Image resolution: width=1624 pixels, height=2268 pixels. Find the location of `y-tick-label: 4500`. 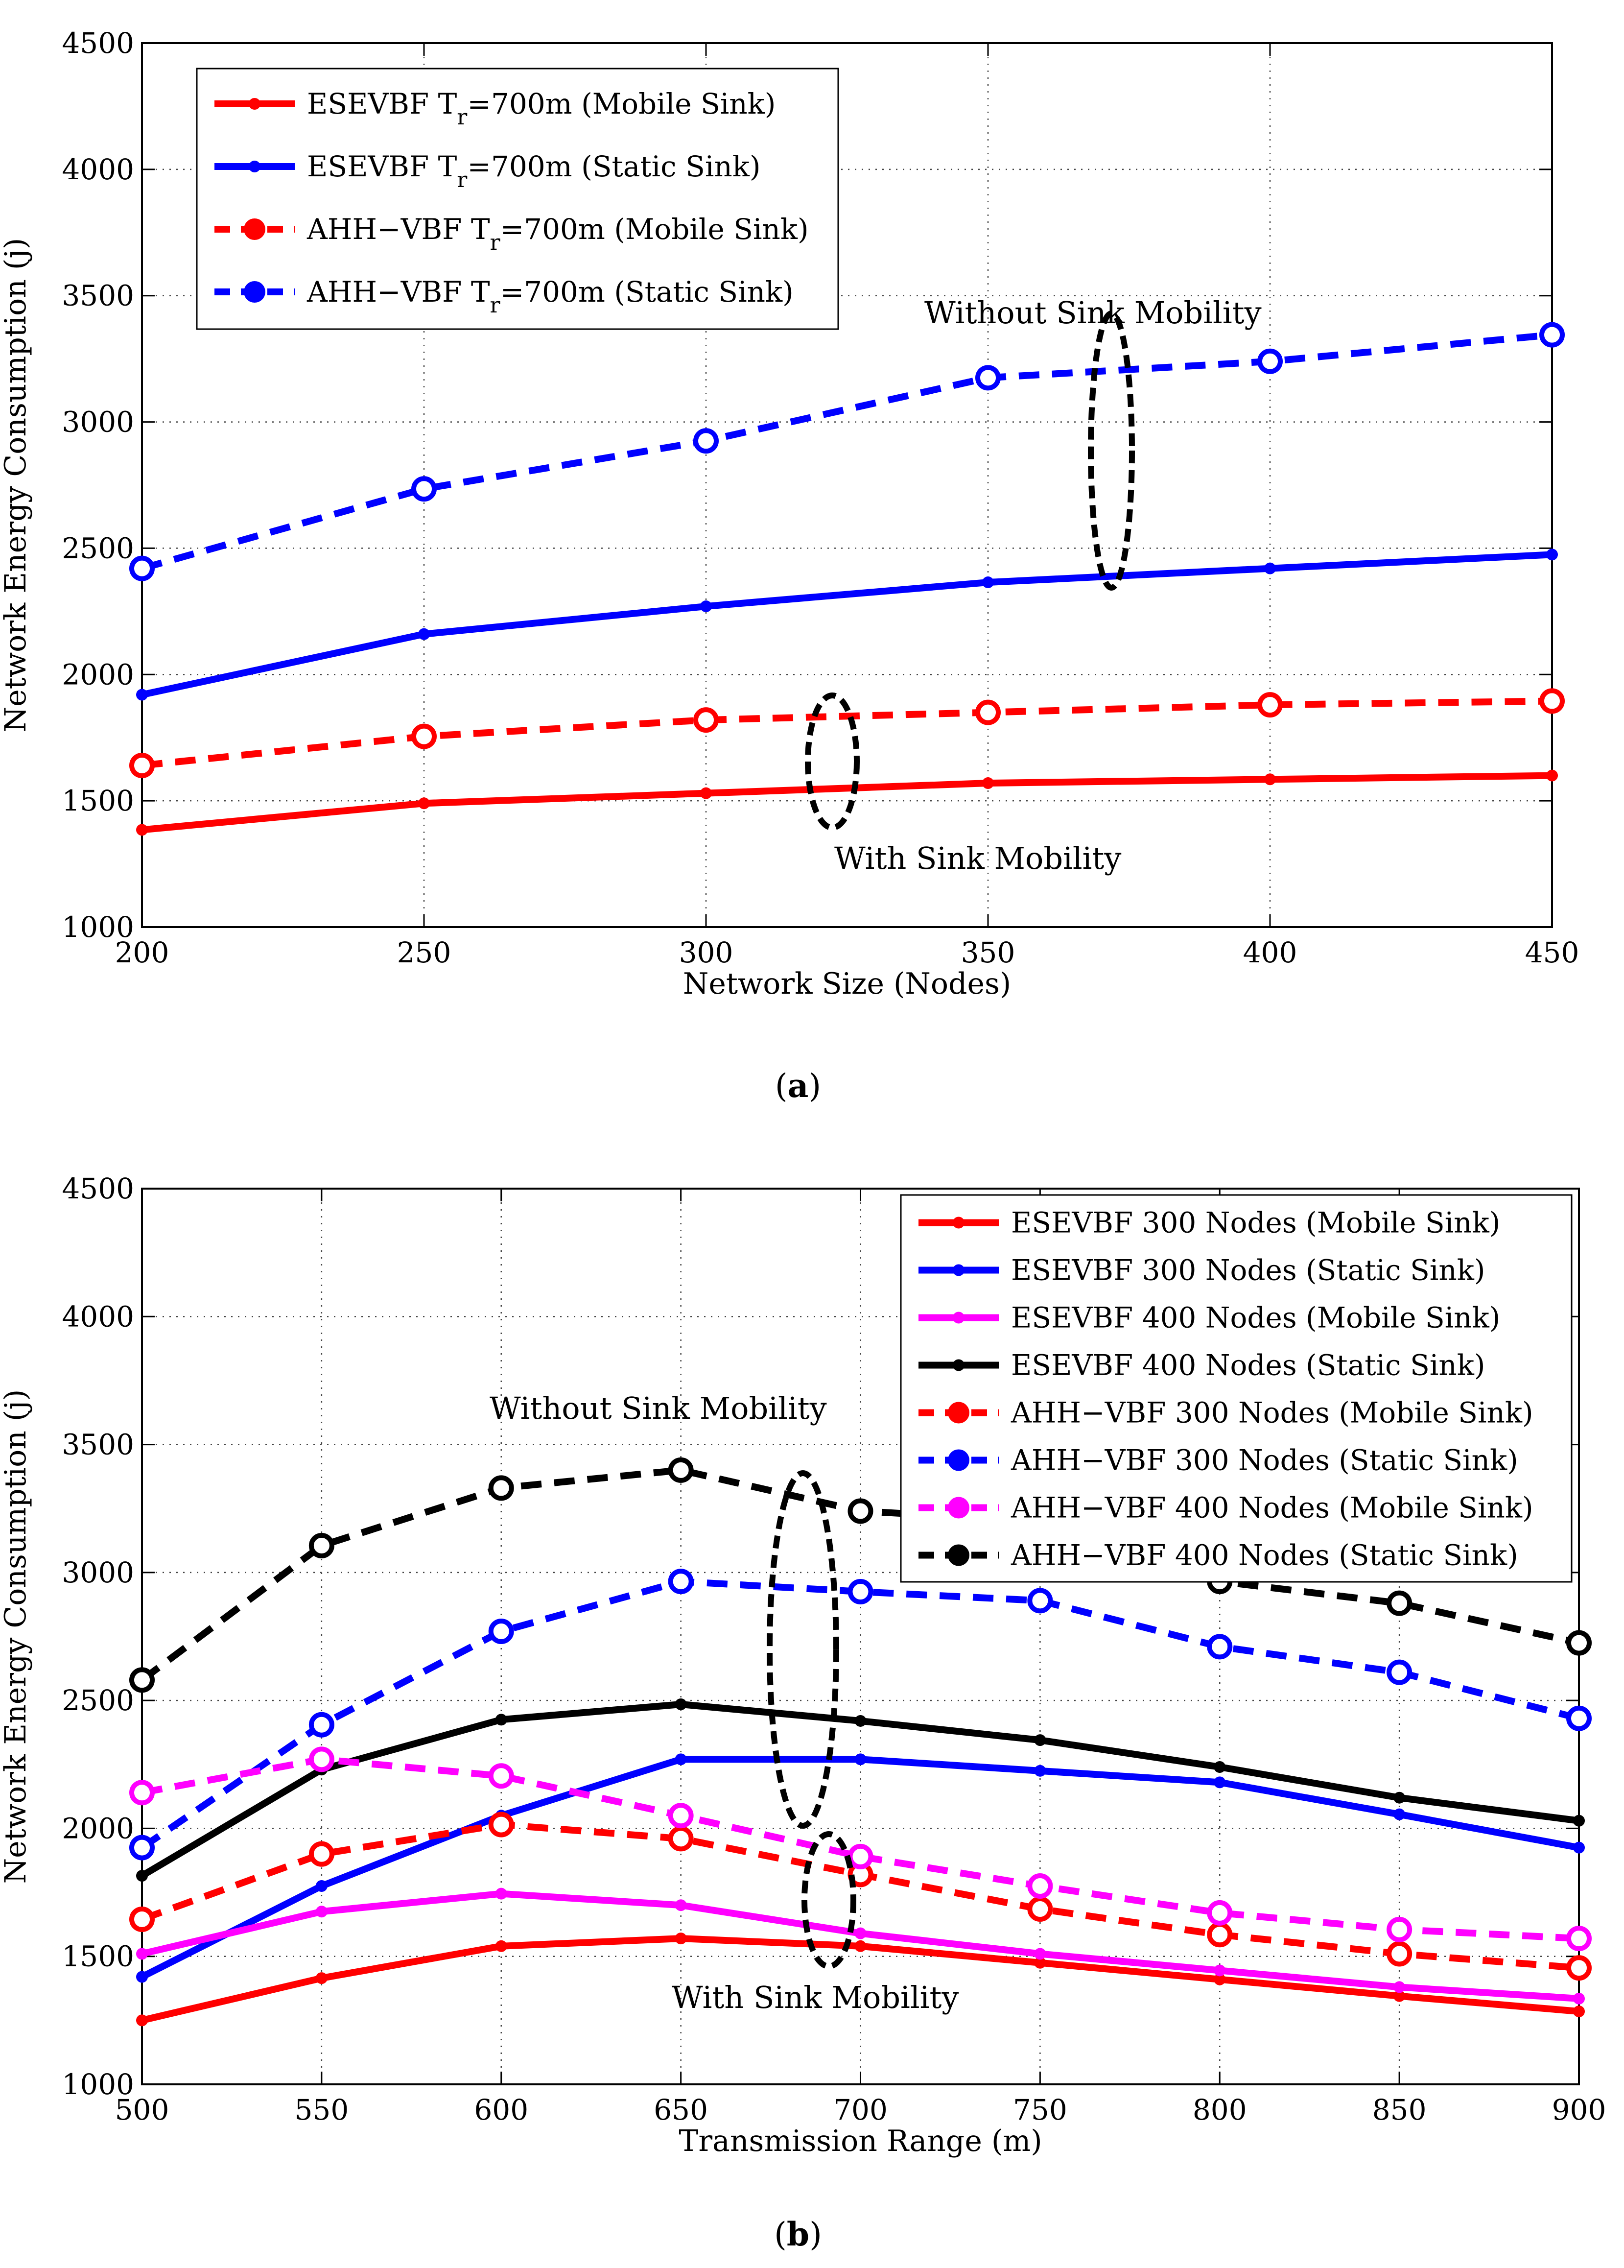

y-tick-label: 4500 is located at coordinates (98, 1188).